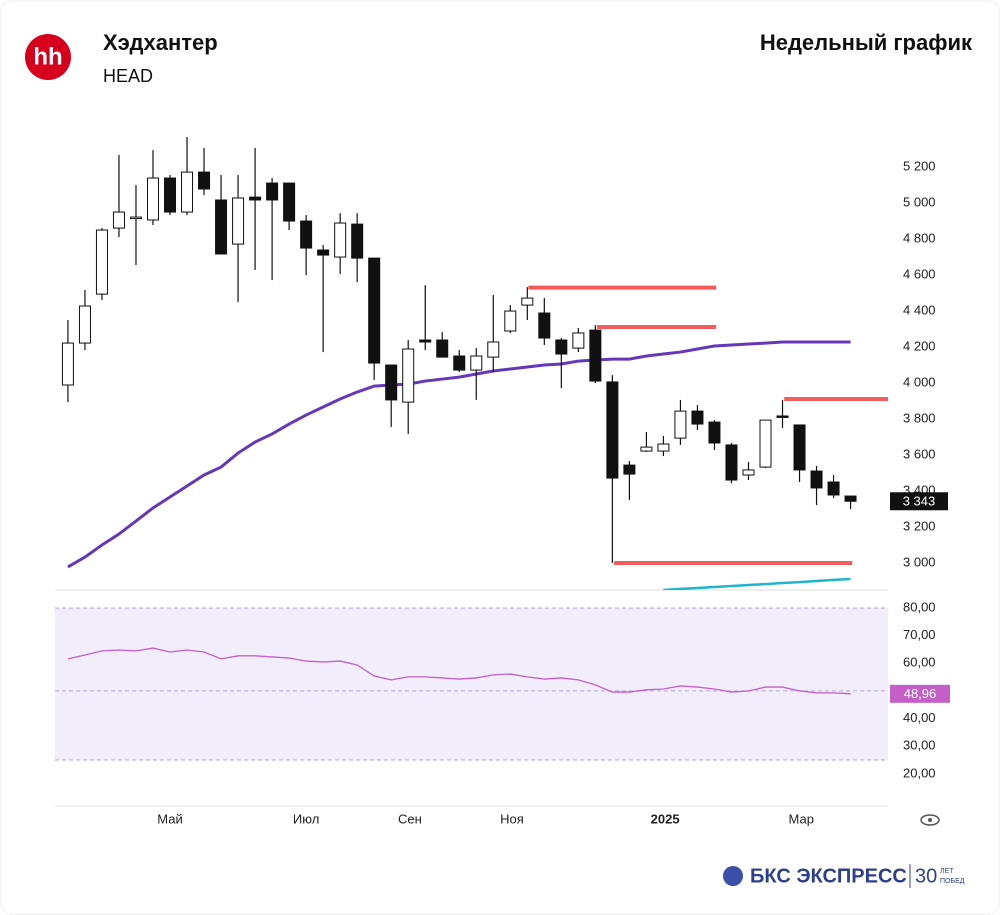 The image size is (1000, 915). Describe the element at coordinates (665, 818) in the screenshot. I see `x-tick-label: 2025` at that location.